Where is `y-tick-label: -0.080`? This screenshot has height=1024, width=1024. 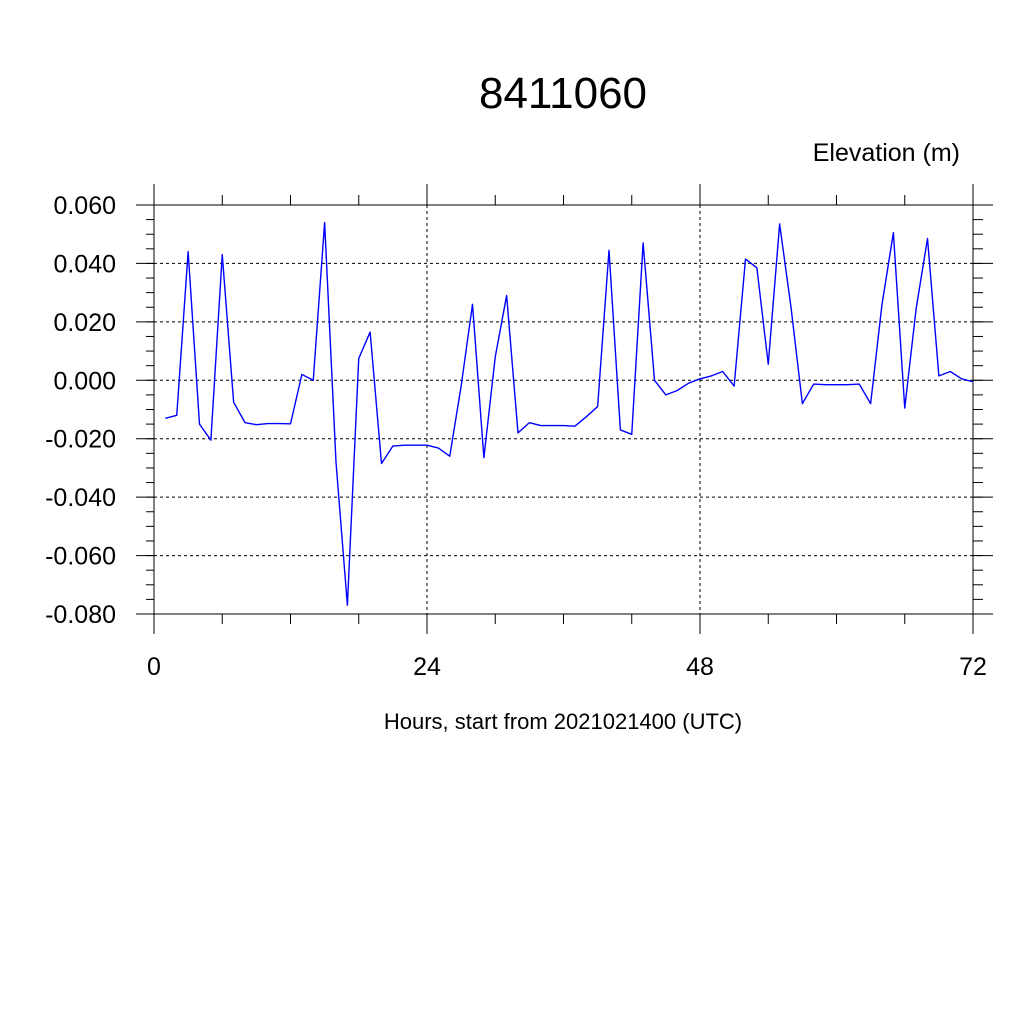 y-tick-label: -0.080 is located at coordinates (80, 615).